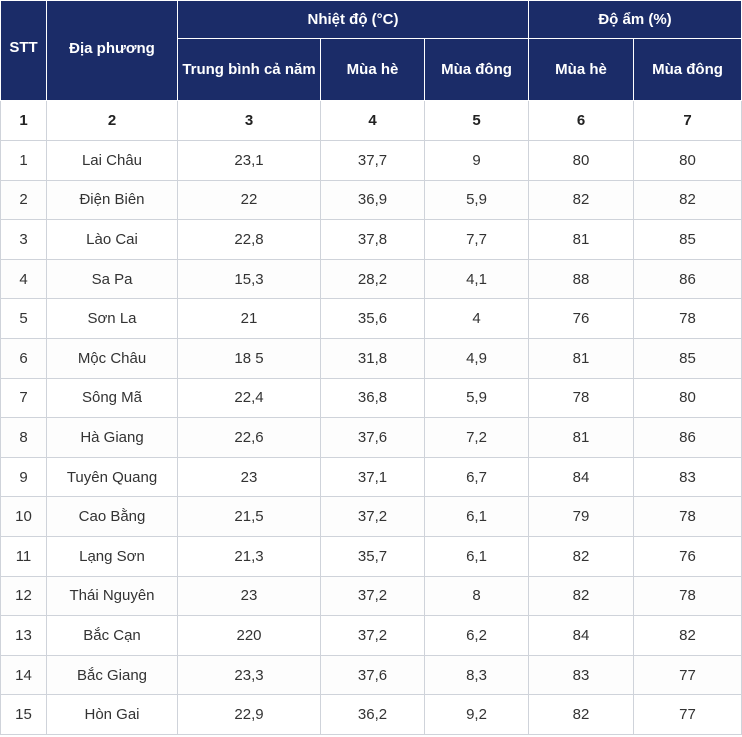  Describe the element at coordinates (249, 69) in the screenshot. I see `header-temp-annual-avg: Trung bình cả năm` at that location.